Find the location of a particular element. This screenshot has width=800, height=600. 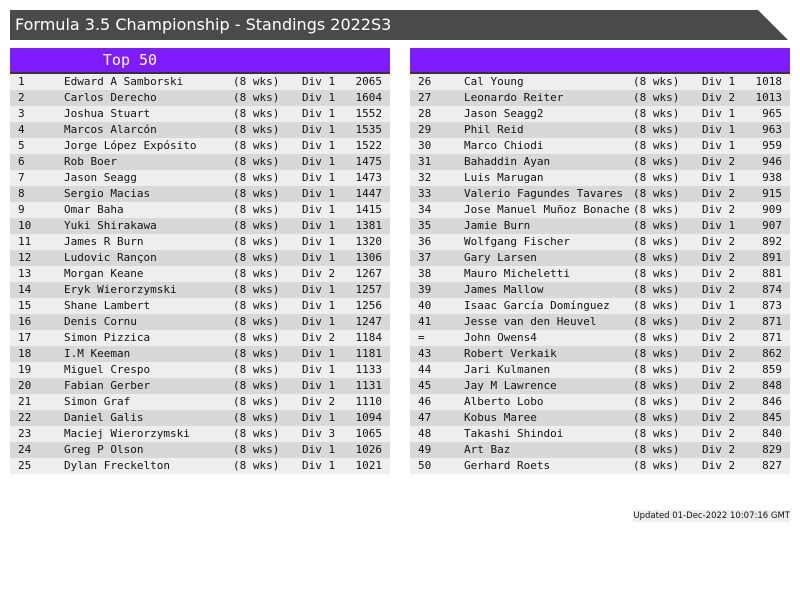

driver-name: Leonardo Reiter is located at coordinates (514, 97).